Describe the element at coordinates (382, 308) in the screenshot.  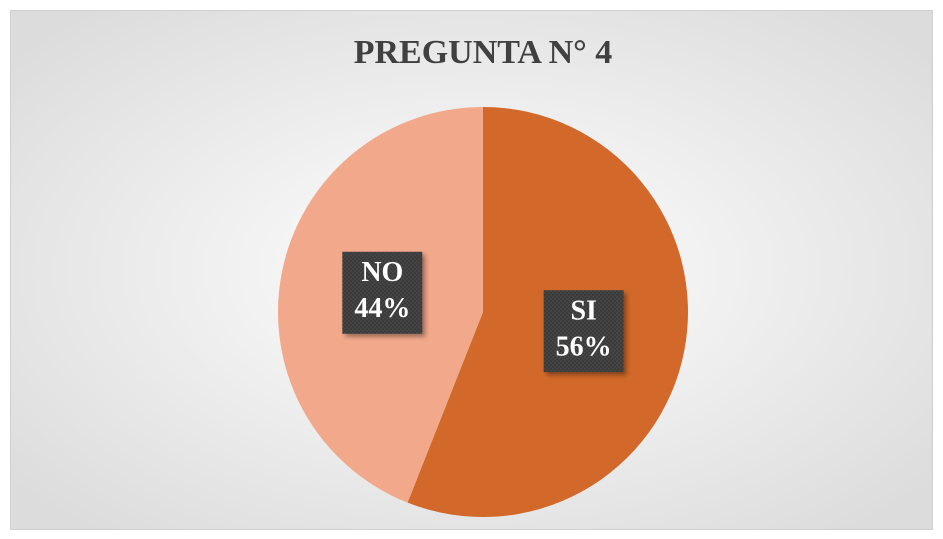
I see `data-label-value: 44%` at that location.